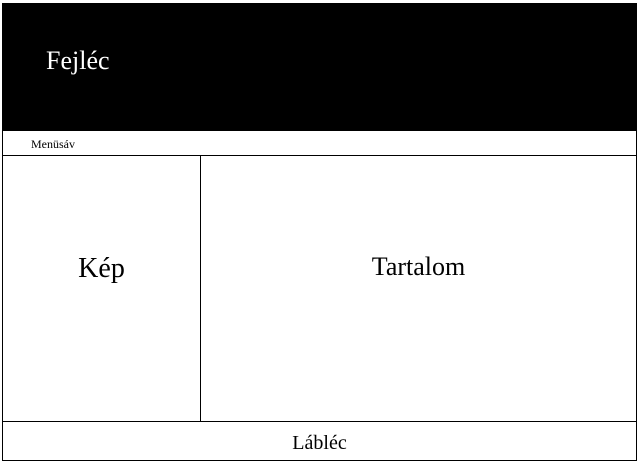  I want to click on menubar-label: Menüsáv, so click(53, 144).